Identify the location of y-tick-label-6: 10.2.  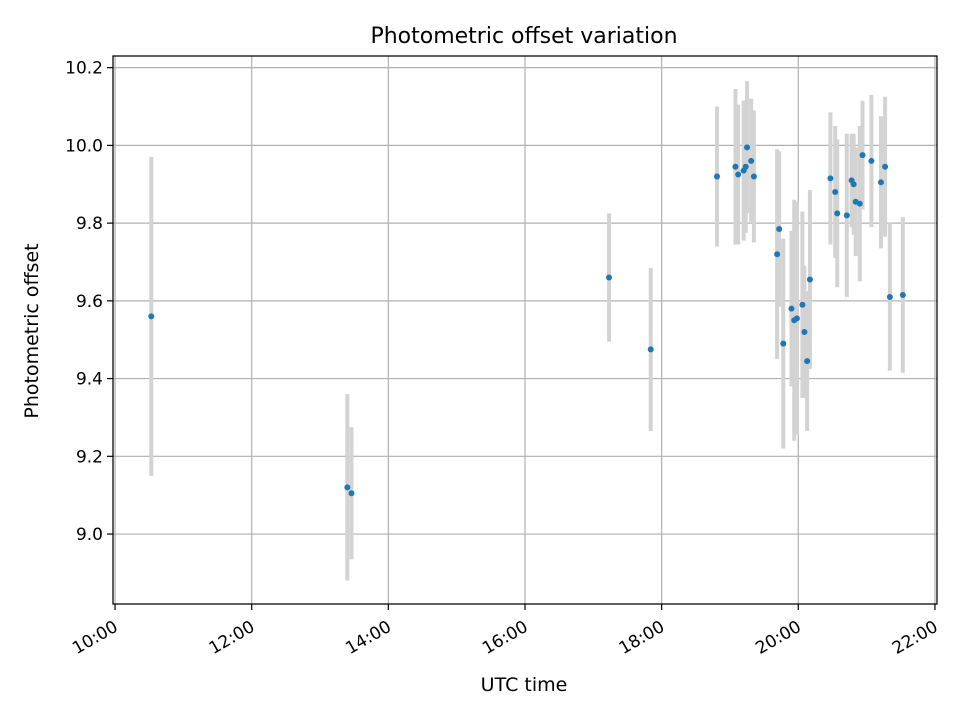
(84, 69).